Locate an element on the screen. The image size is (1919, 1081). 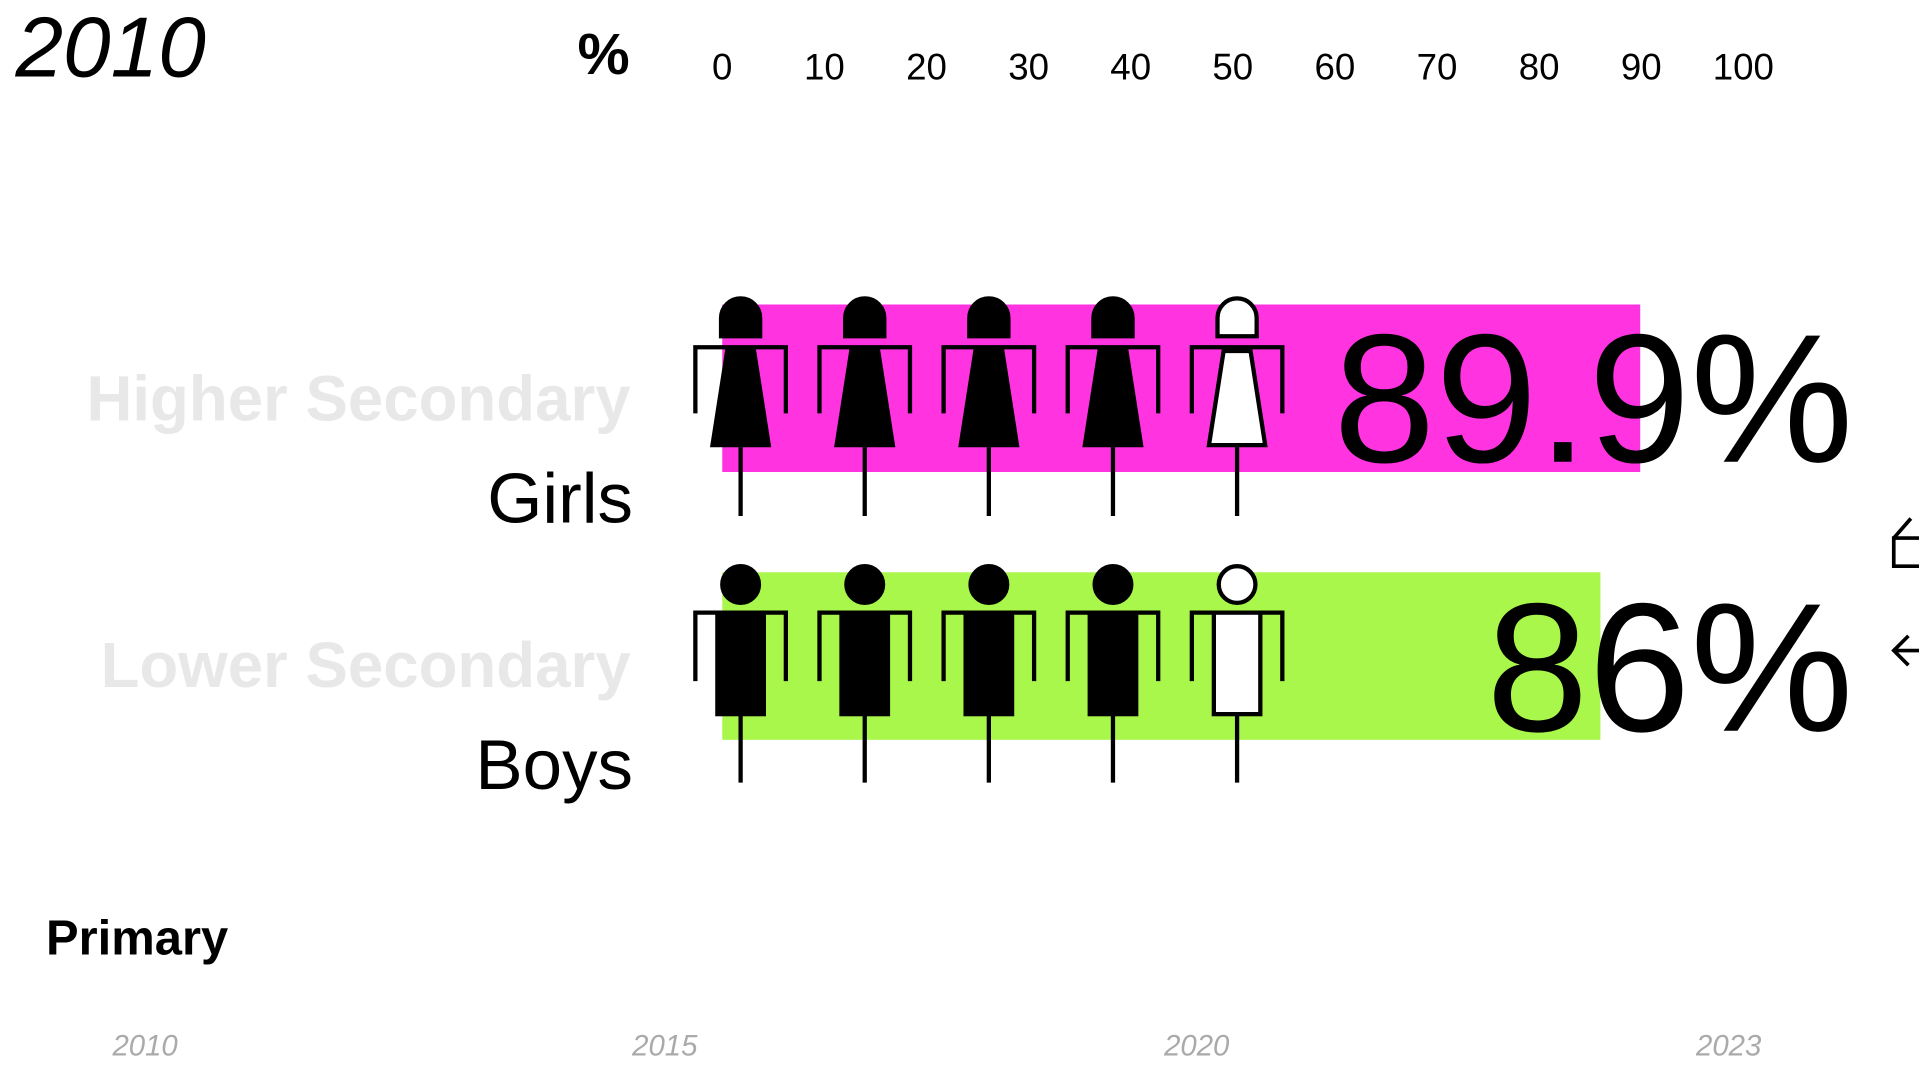
year-title: 2010 is located at coordinates (109, 47).